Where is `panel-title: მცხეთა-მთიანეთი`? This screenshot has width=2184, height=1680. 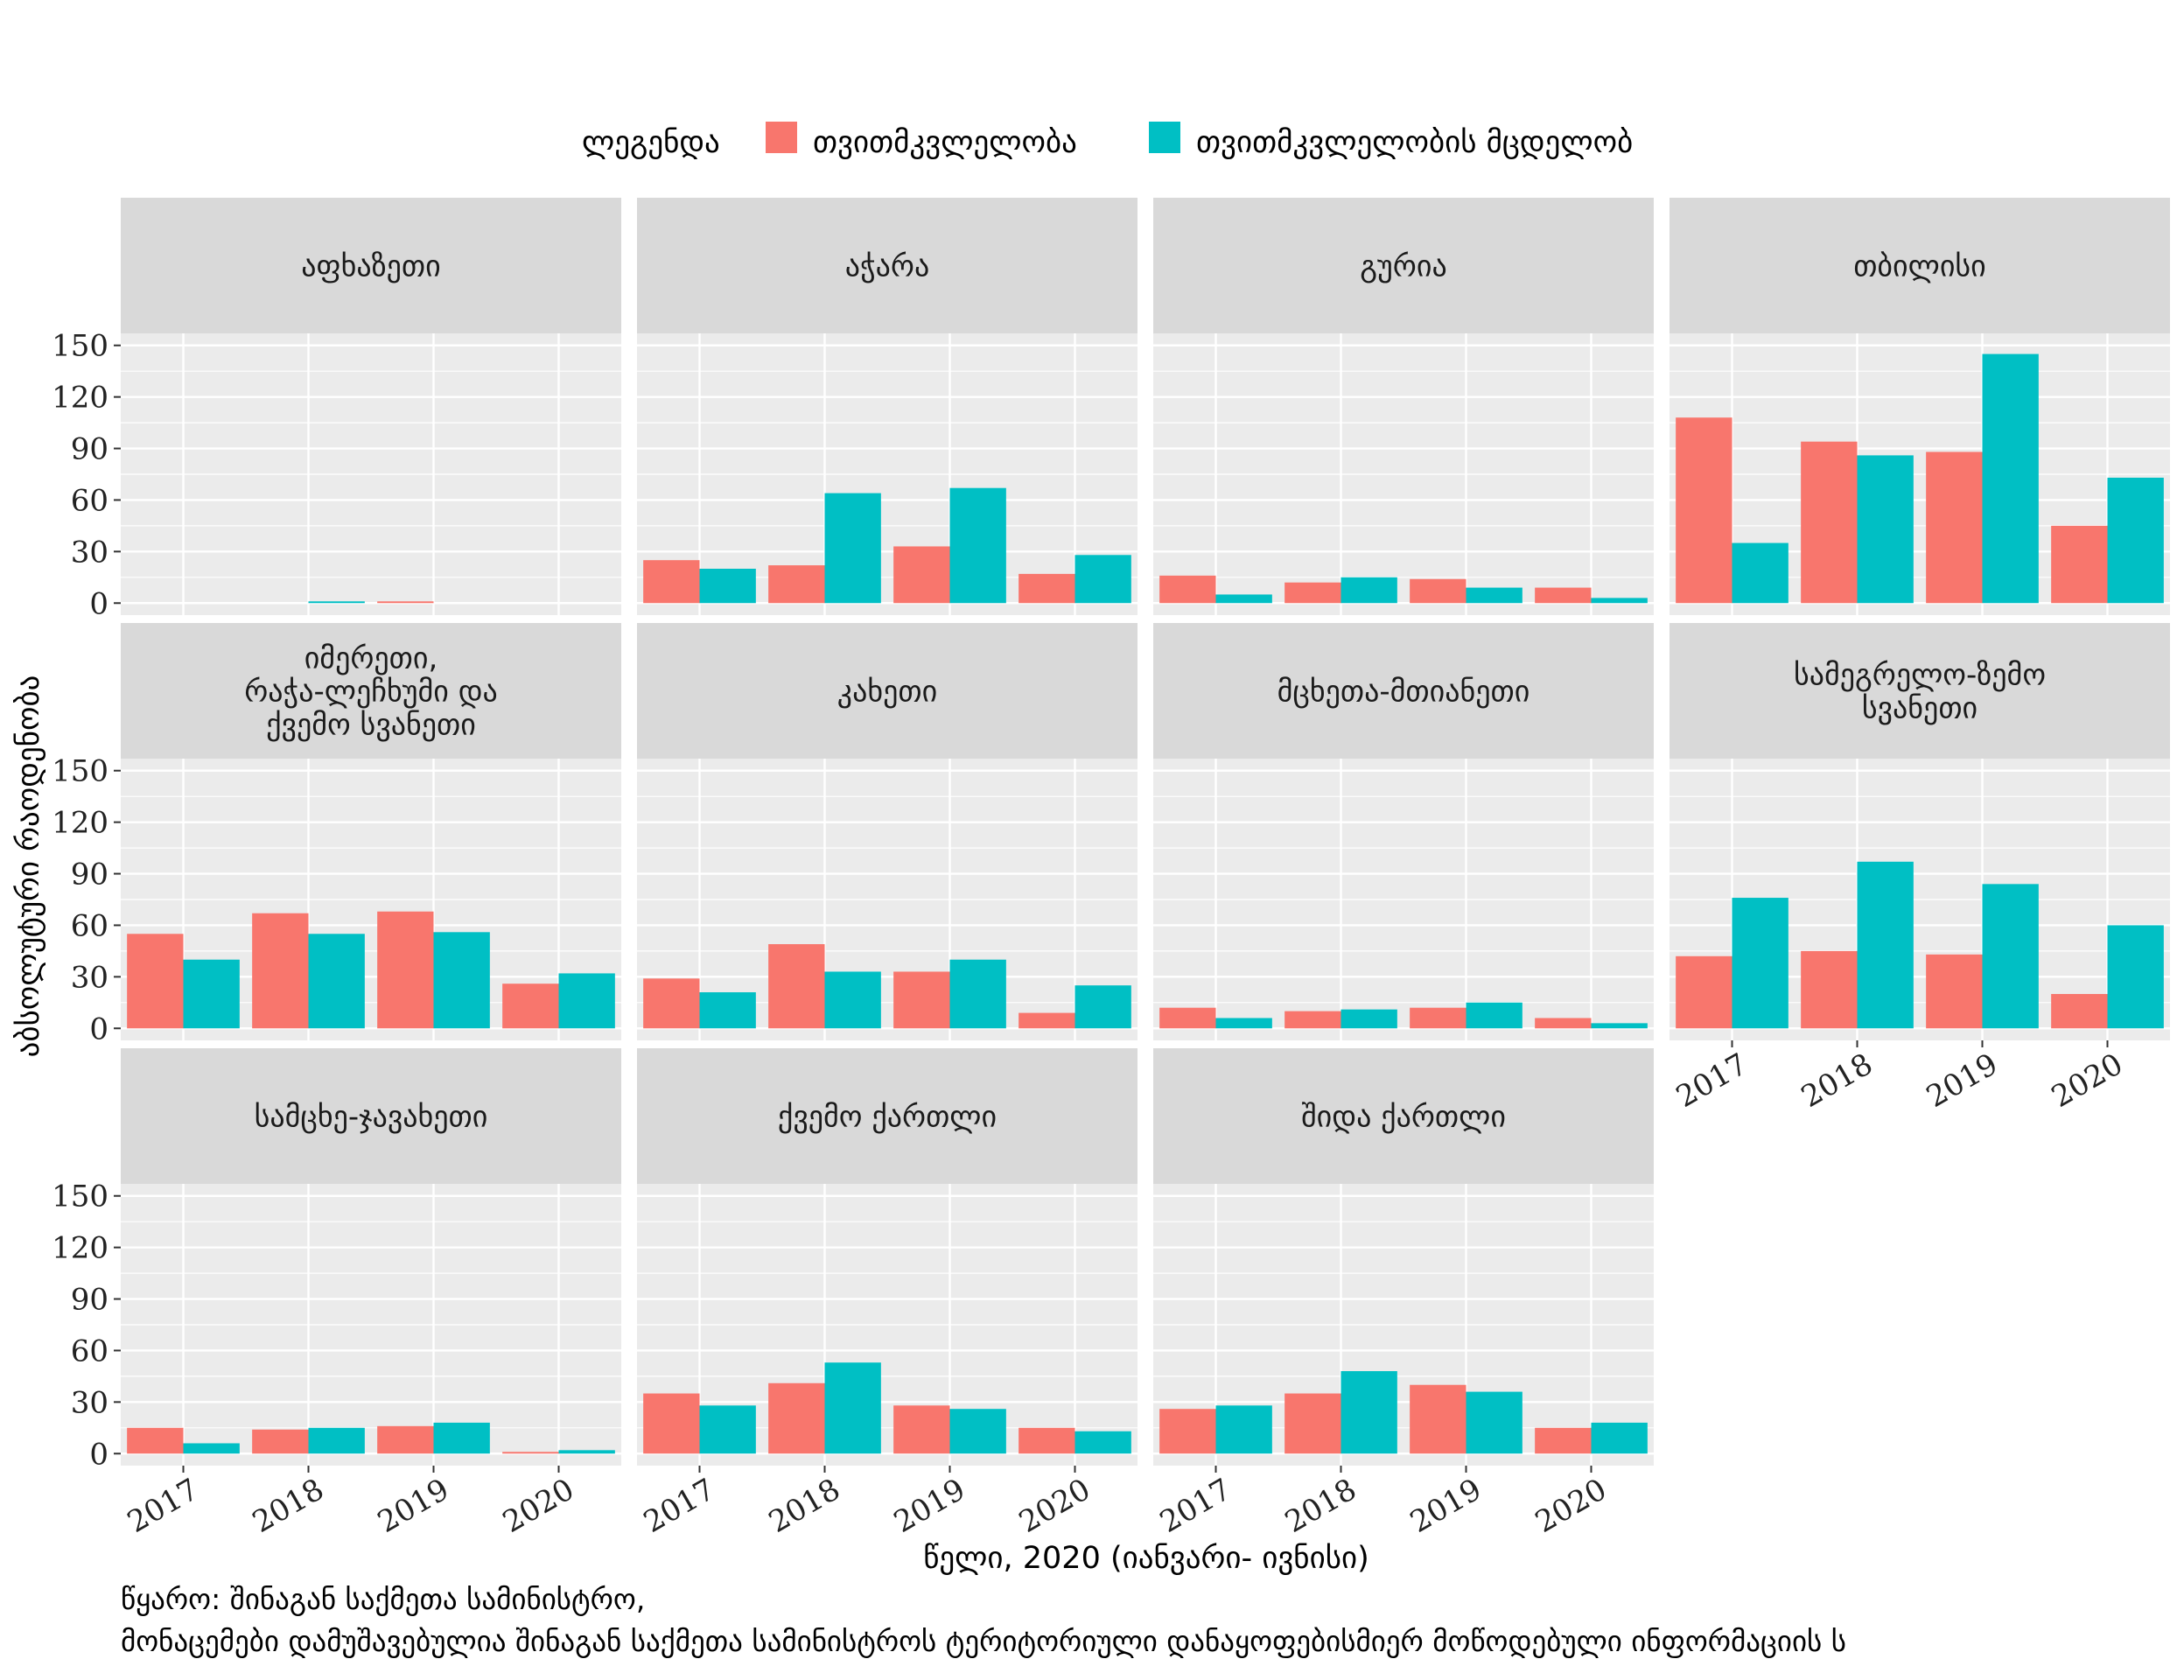 panel-title: მცხეთა-მთიანეთი is located at coordinates (1404, 692).